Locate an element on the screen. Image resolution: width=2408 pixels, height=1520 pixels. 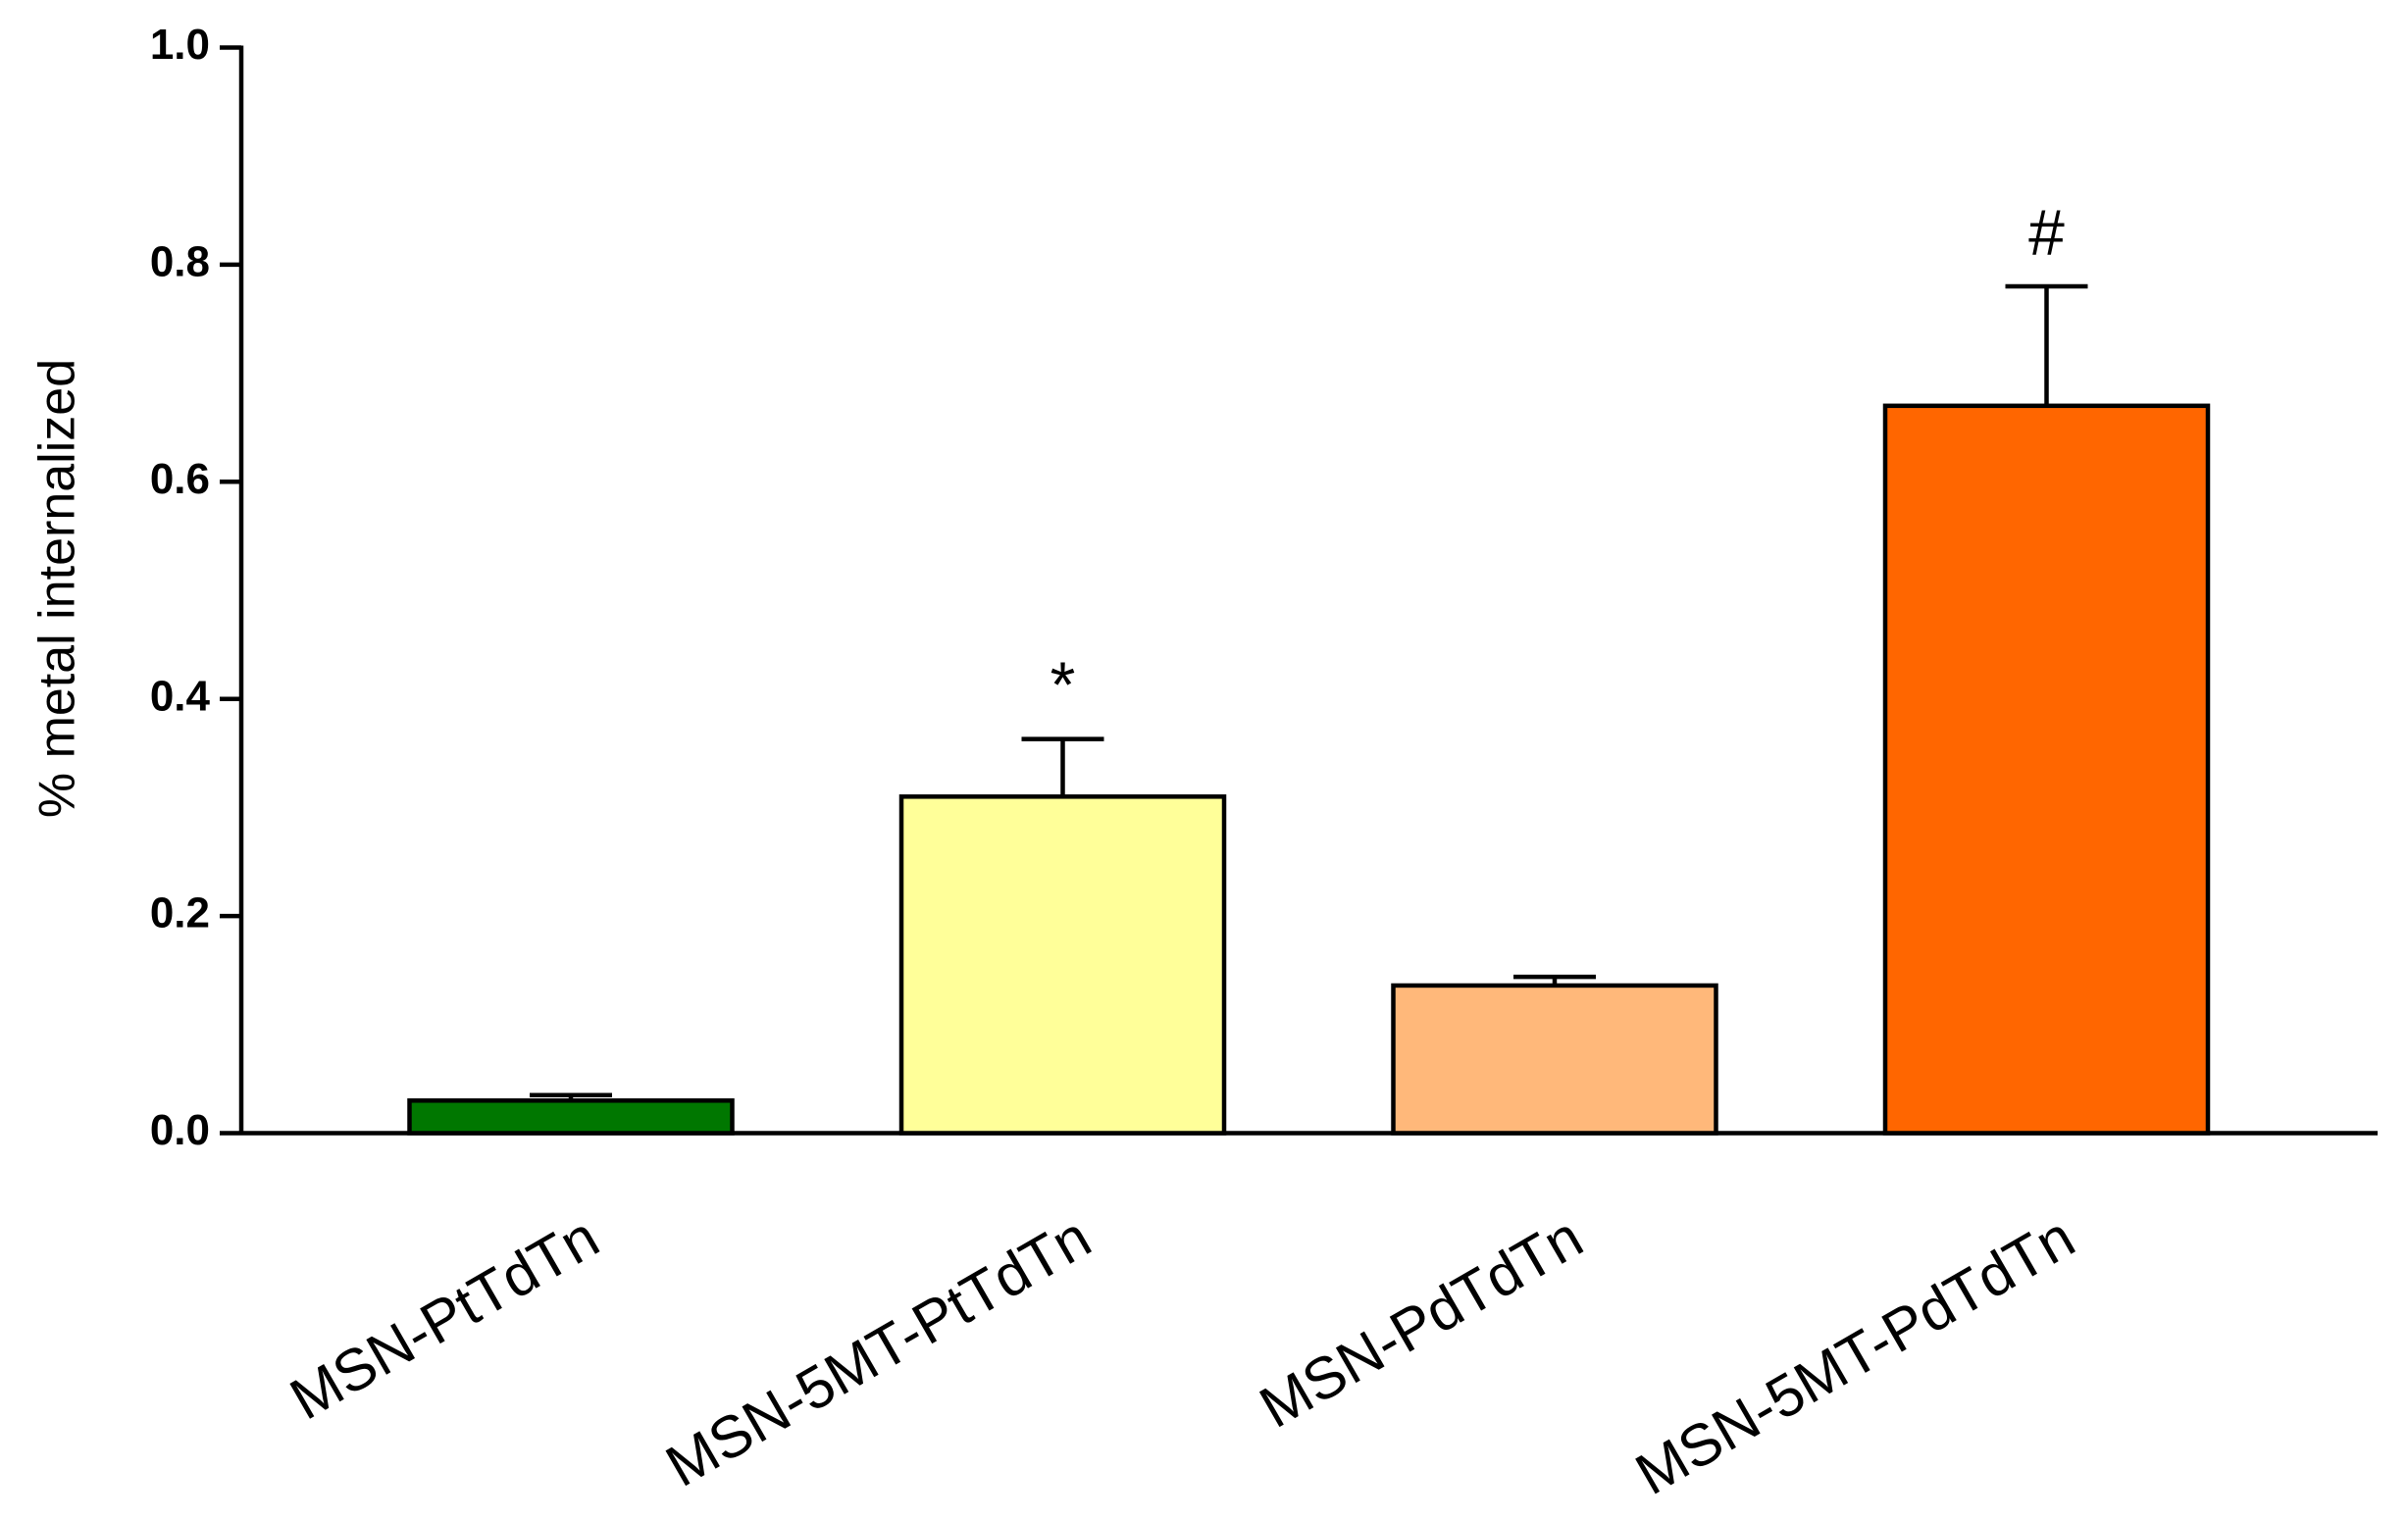
y-axis-label: % metal internalized is located at coordinates (57, 588).